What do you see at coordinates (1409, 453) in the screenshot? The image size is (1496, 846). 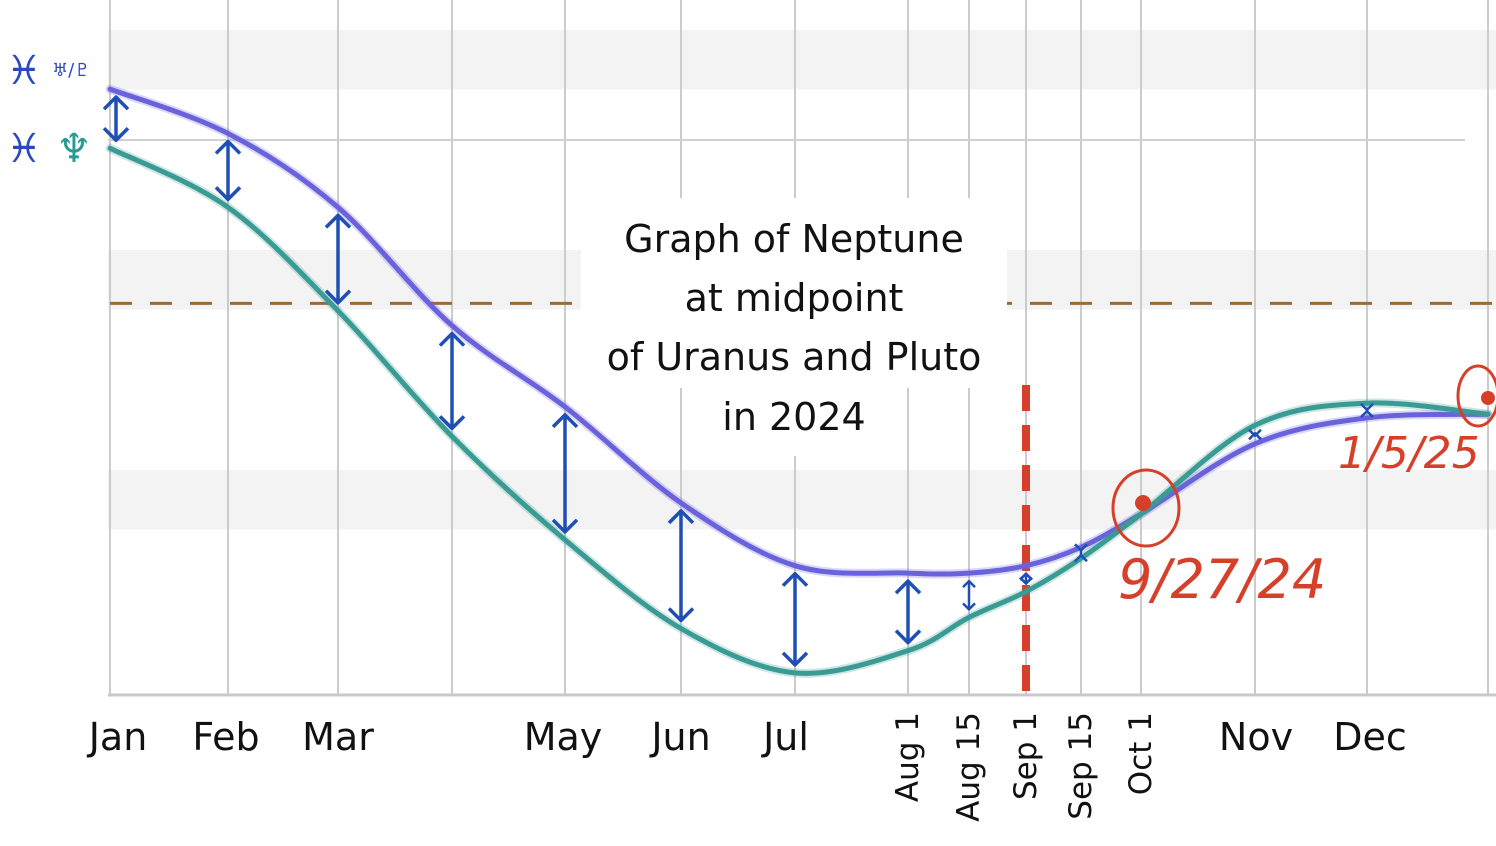 I see `crossing-label-2: 1/5/25` at bounding box center [1409, 453].